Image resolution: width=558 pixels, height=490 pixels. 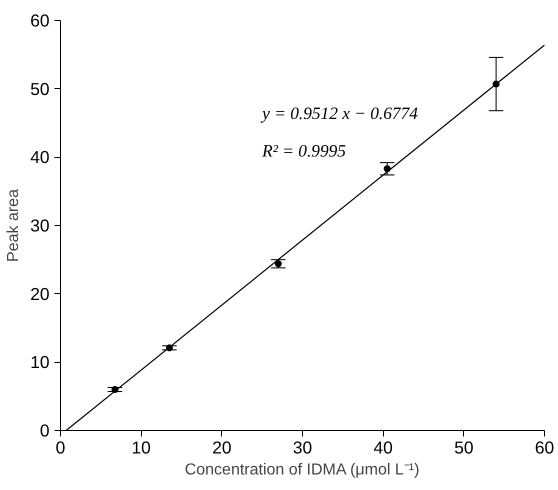 I want to click on y-tick-label: 40, so click(x=40, y=157).